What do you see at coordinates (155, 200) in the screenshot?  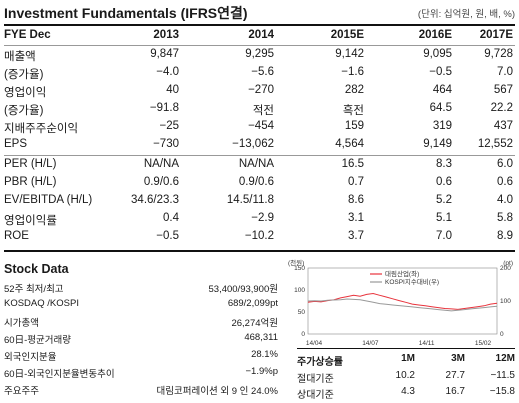 I see `table-cell: 34.6/23.3` at bounding box center [155, 200].